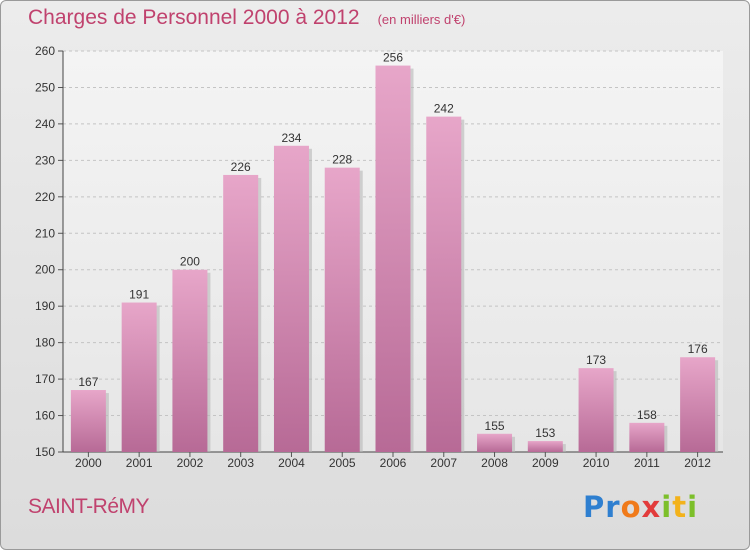 The image size is (750, 550). Describe the element at coordinates (651, 507) in the screenshot. I see `logo-letter: x` at that location.